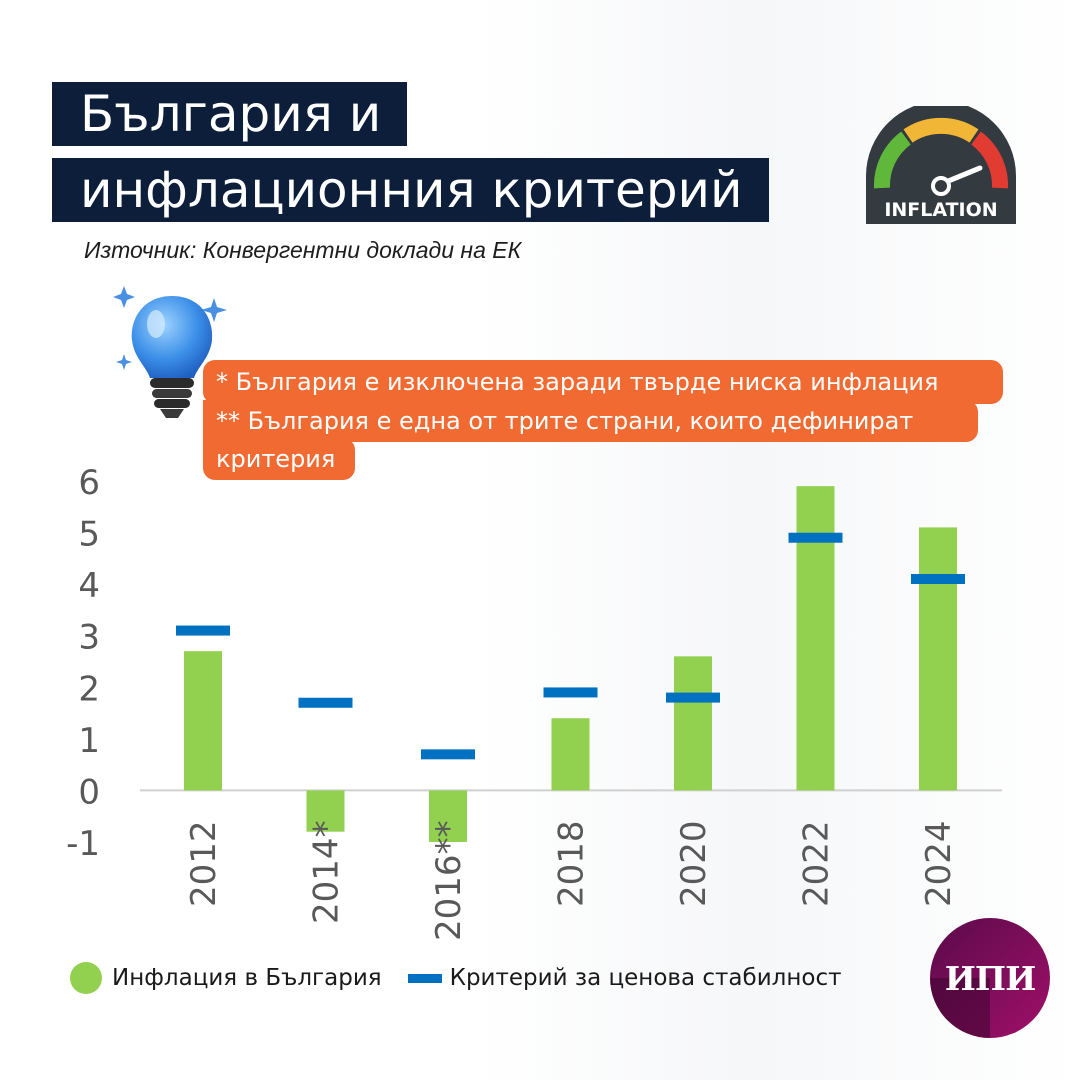 Image resolution: width=1080 pixels, height=1080 pixels. Describe the element at coordinates (170, 352) in the screenshot. I see `lightbulb-icon` at that location.